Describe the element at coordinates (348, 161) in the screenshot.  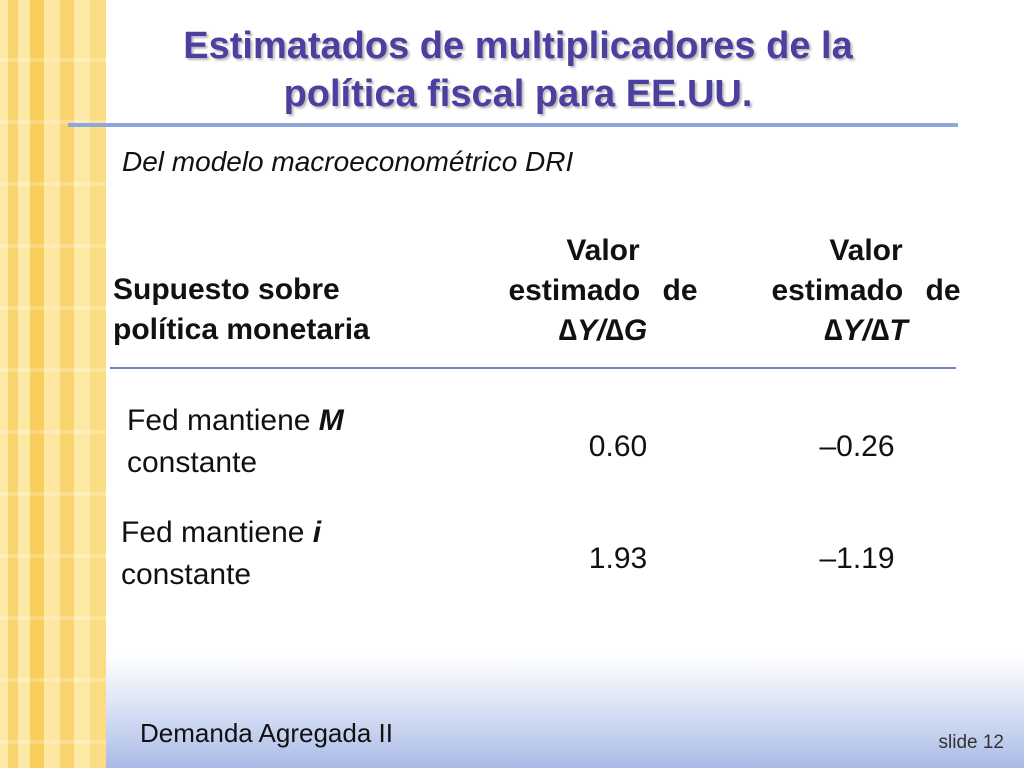
I see `slide-subtitle: Del modelo macroeconométrico DRI` at that location.